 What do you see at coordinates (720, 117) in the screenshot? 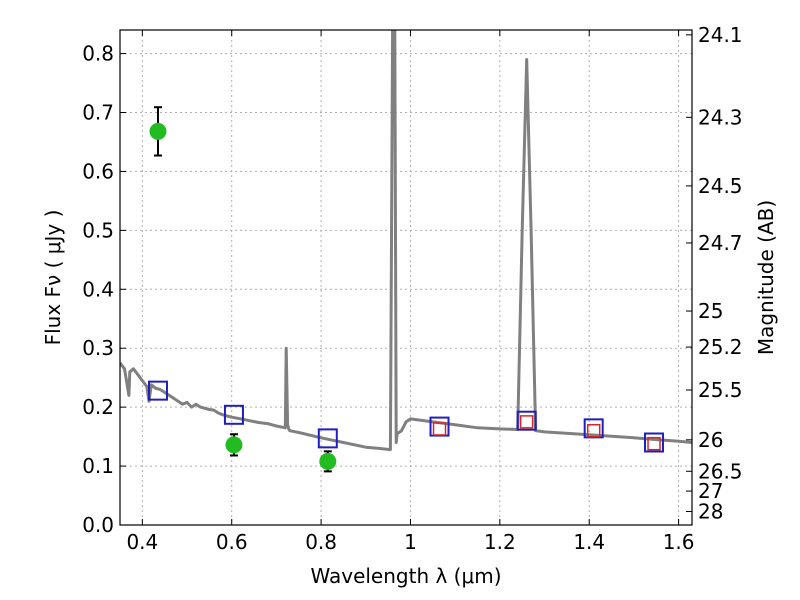
I see `y2-tick-label: 24.3` at bounding box center [720, 117].